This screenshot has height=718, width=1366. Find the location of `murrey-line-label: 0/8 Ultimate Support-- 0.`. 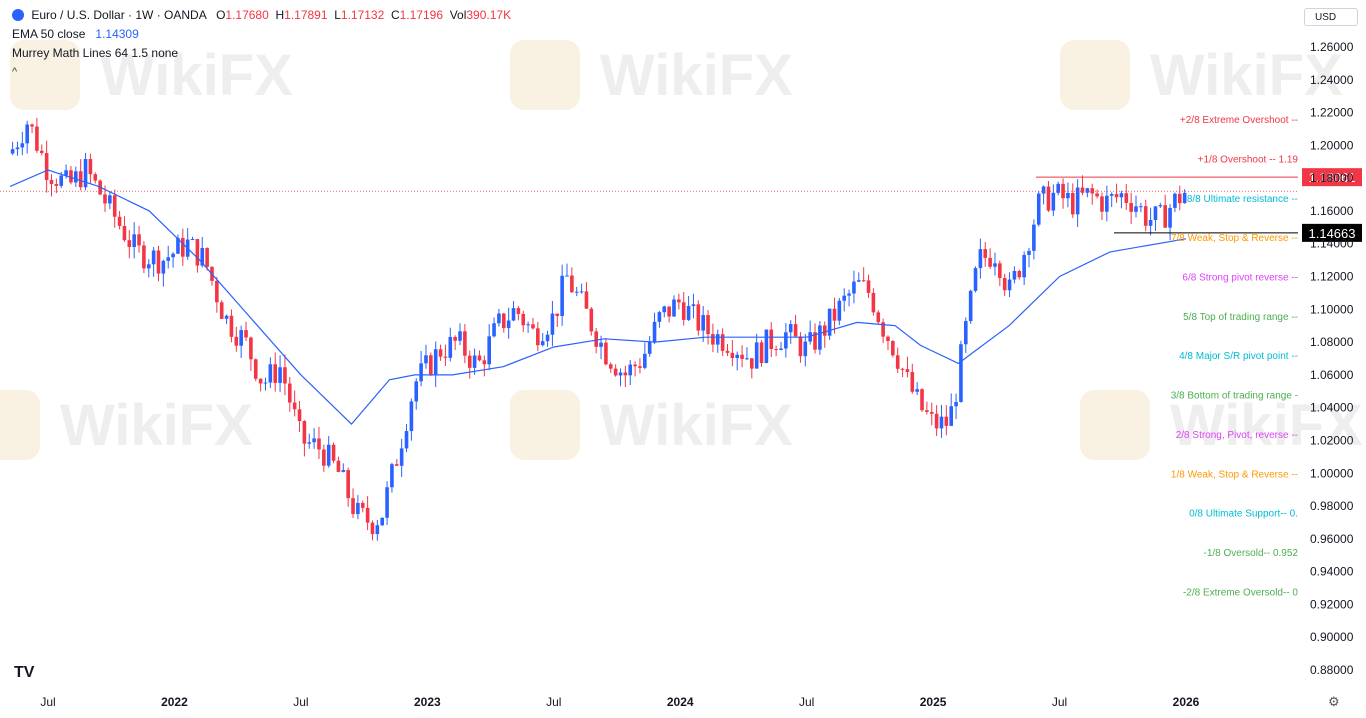

murrey-line-label: 0/8 Ultimate Support-- 0. is located at coordinates (1243, 514).